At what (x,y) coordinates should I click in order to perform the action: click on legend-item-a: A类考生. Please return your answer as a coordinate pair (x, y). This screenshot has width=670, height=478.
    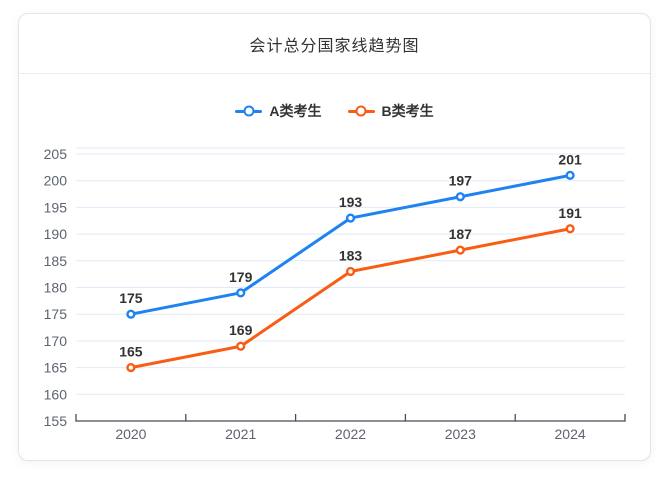
    Looking at the image, I should click on (278, 111).